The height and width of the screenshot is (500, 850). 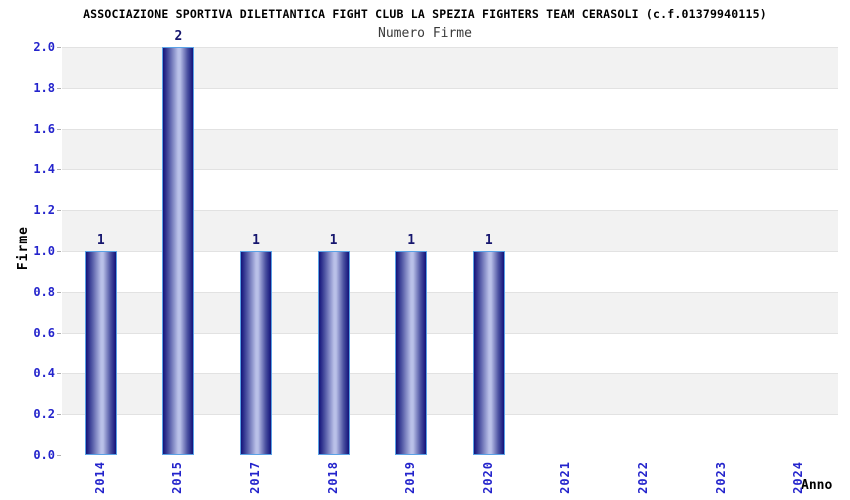 What do you see at coordinates (44, 251) in the screenshot?
I see `y-tick-label: 1.0` at bounding box center [44, 251].